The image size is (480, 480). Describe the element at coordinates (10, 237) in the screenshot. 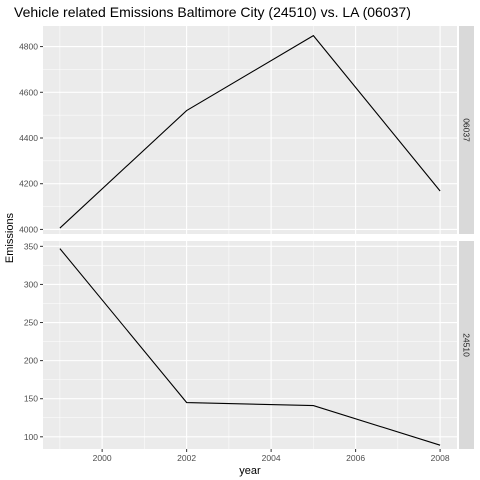

I see `y-axis-title: Emissions` at that location.